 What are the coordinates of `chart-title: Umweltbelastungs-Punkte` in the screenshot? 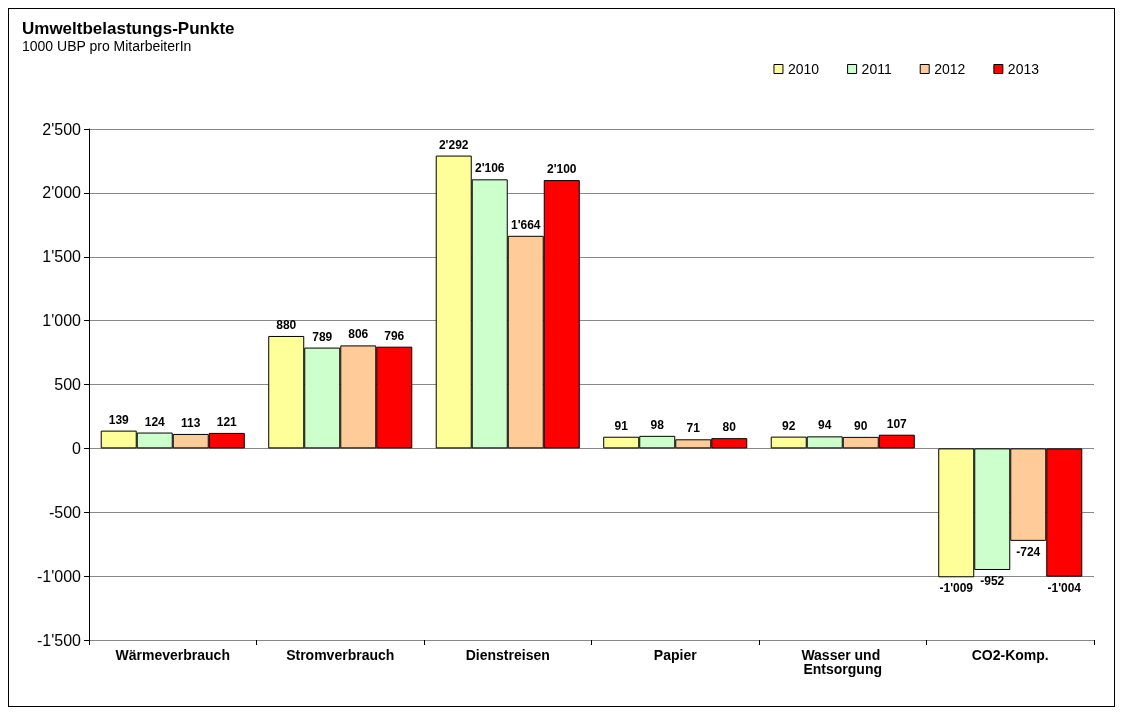 It's located at (128, 28).